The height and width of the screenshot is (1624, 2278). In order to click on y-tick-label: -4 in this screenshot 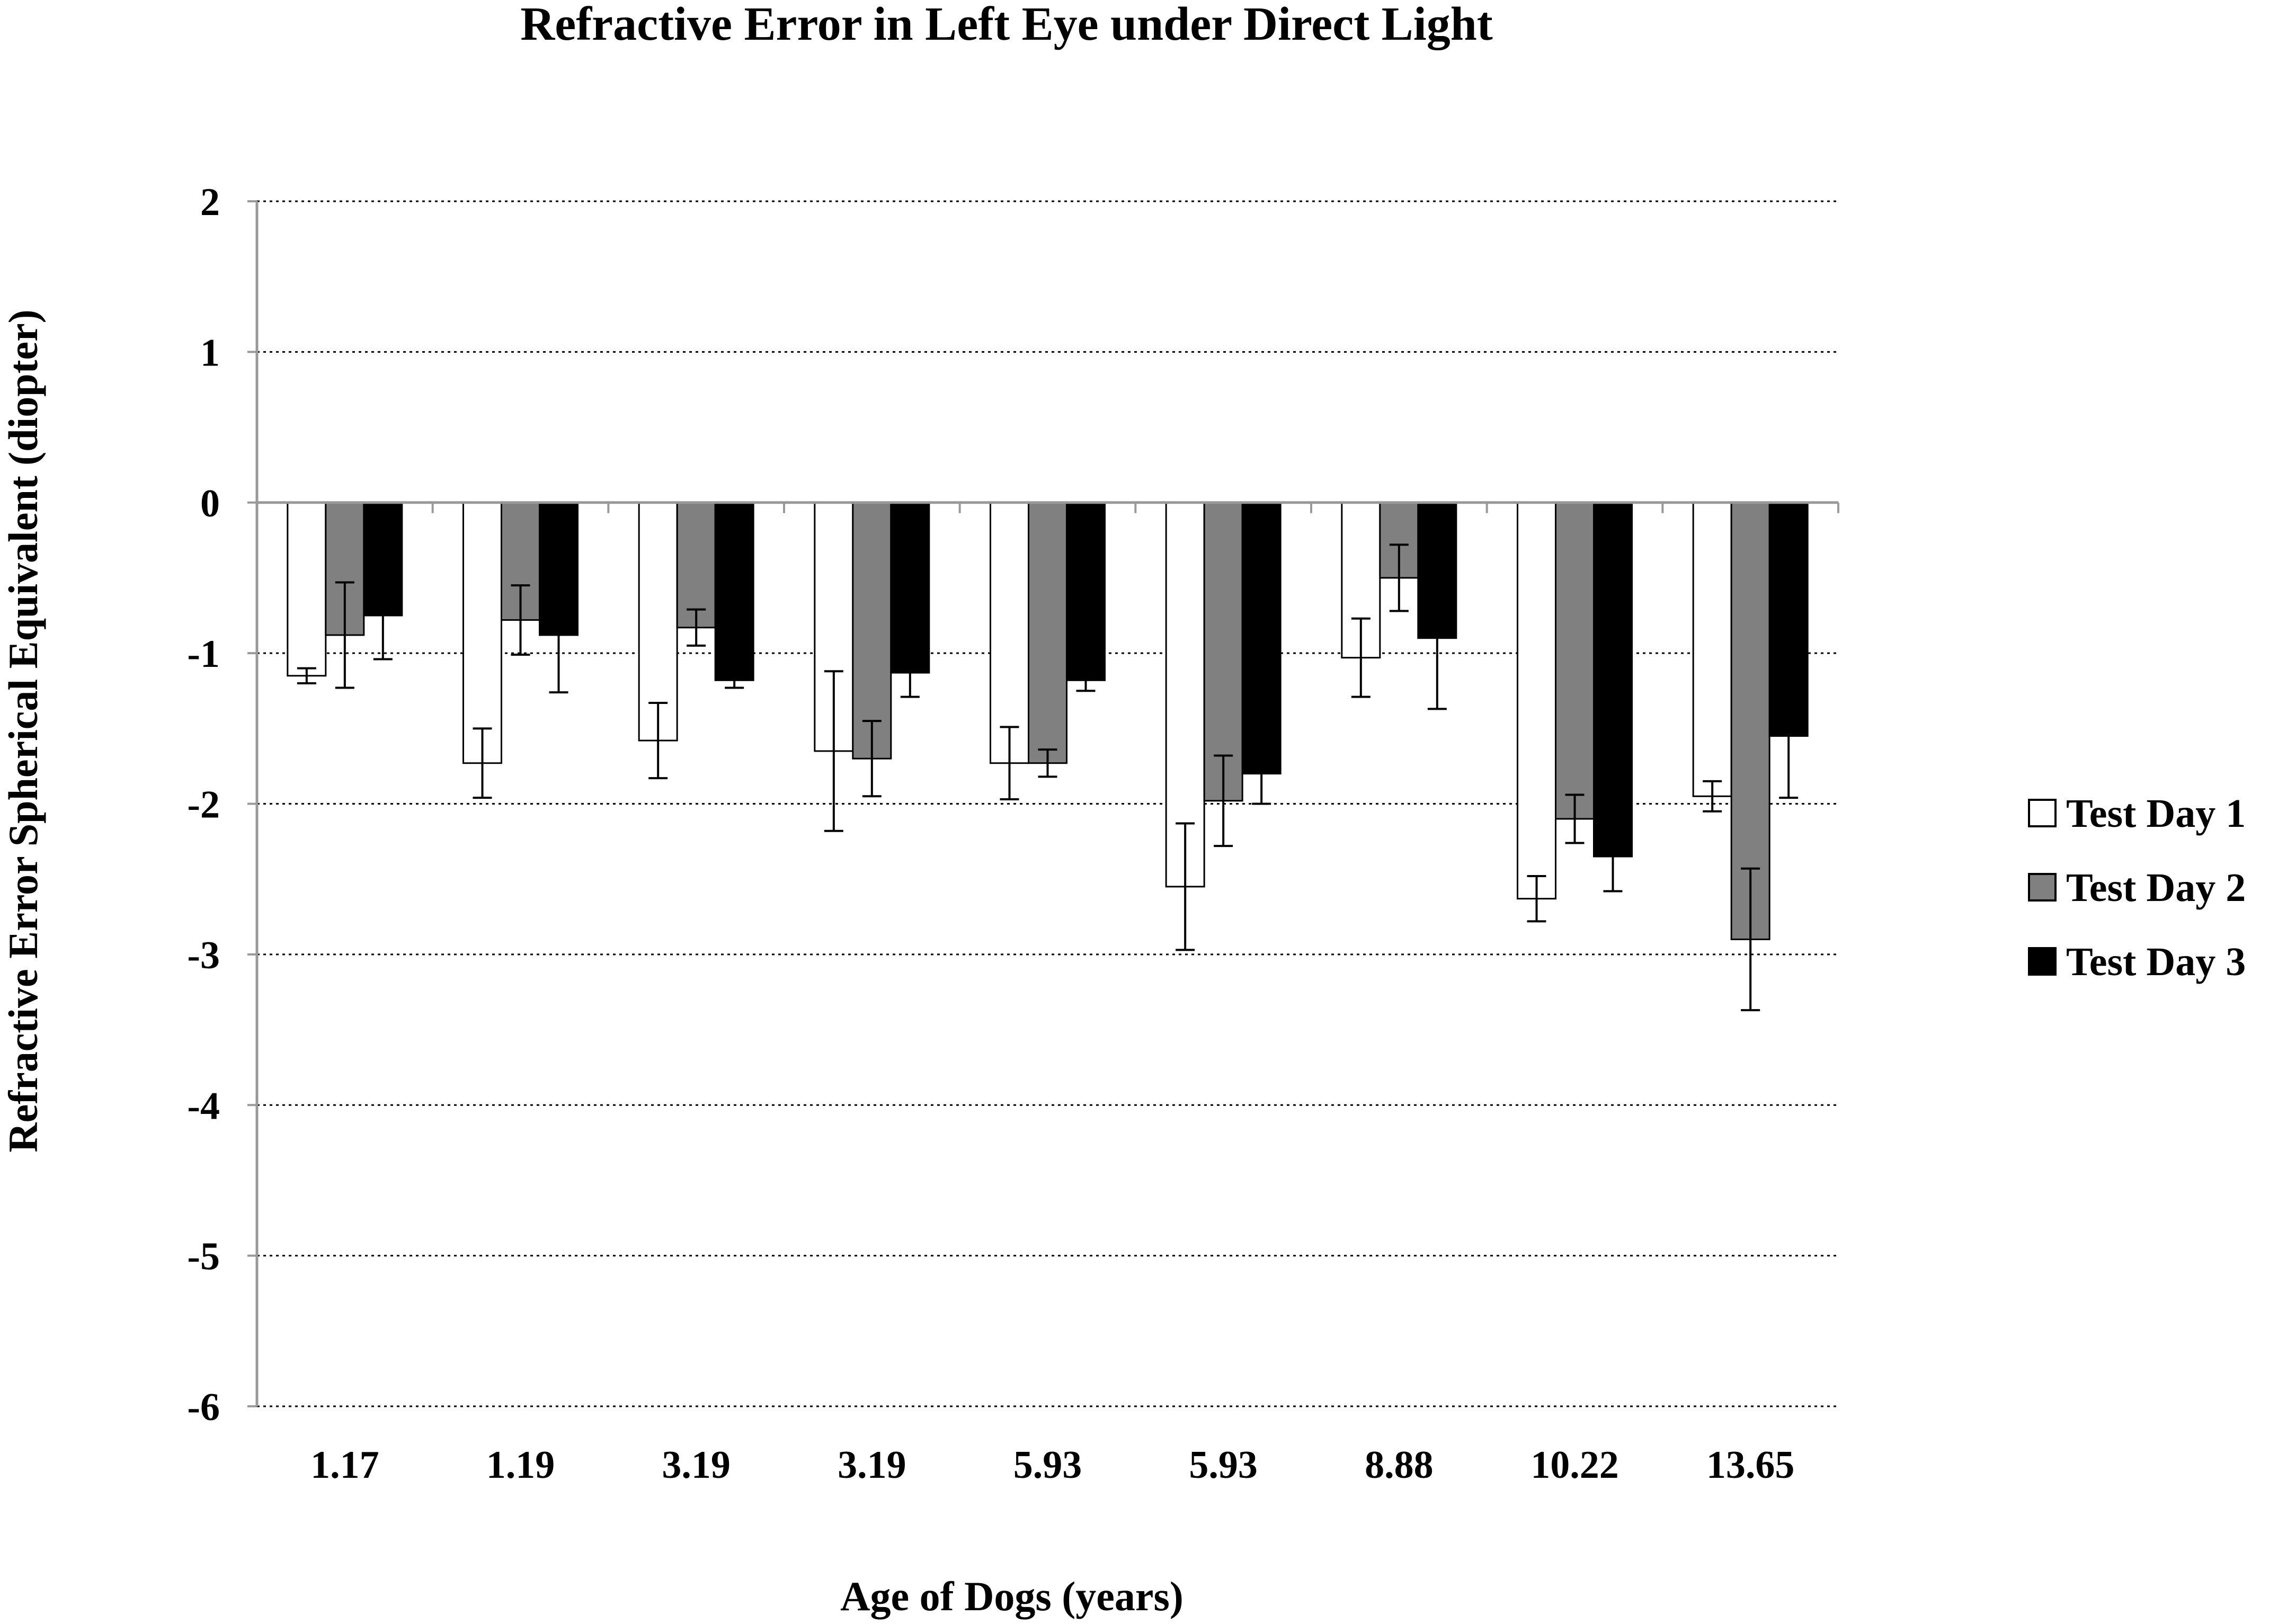, I will do `click(203, 1106)`.